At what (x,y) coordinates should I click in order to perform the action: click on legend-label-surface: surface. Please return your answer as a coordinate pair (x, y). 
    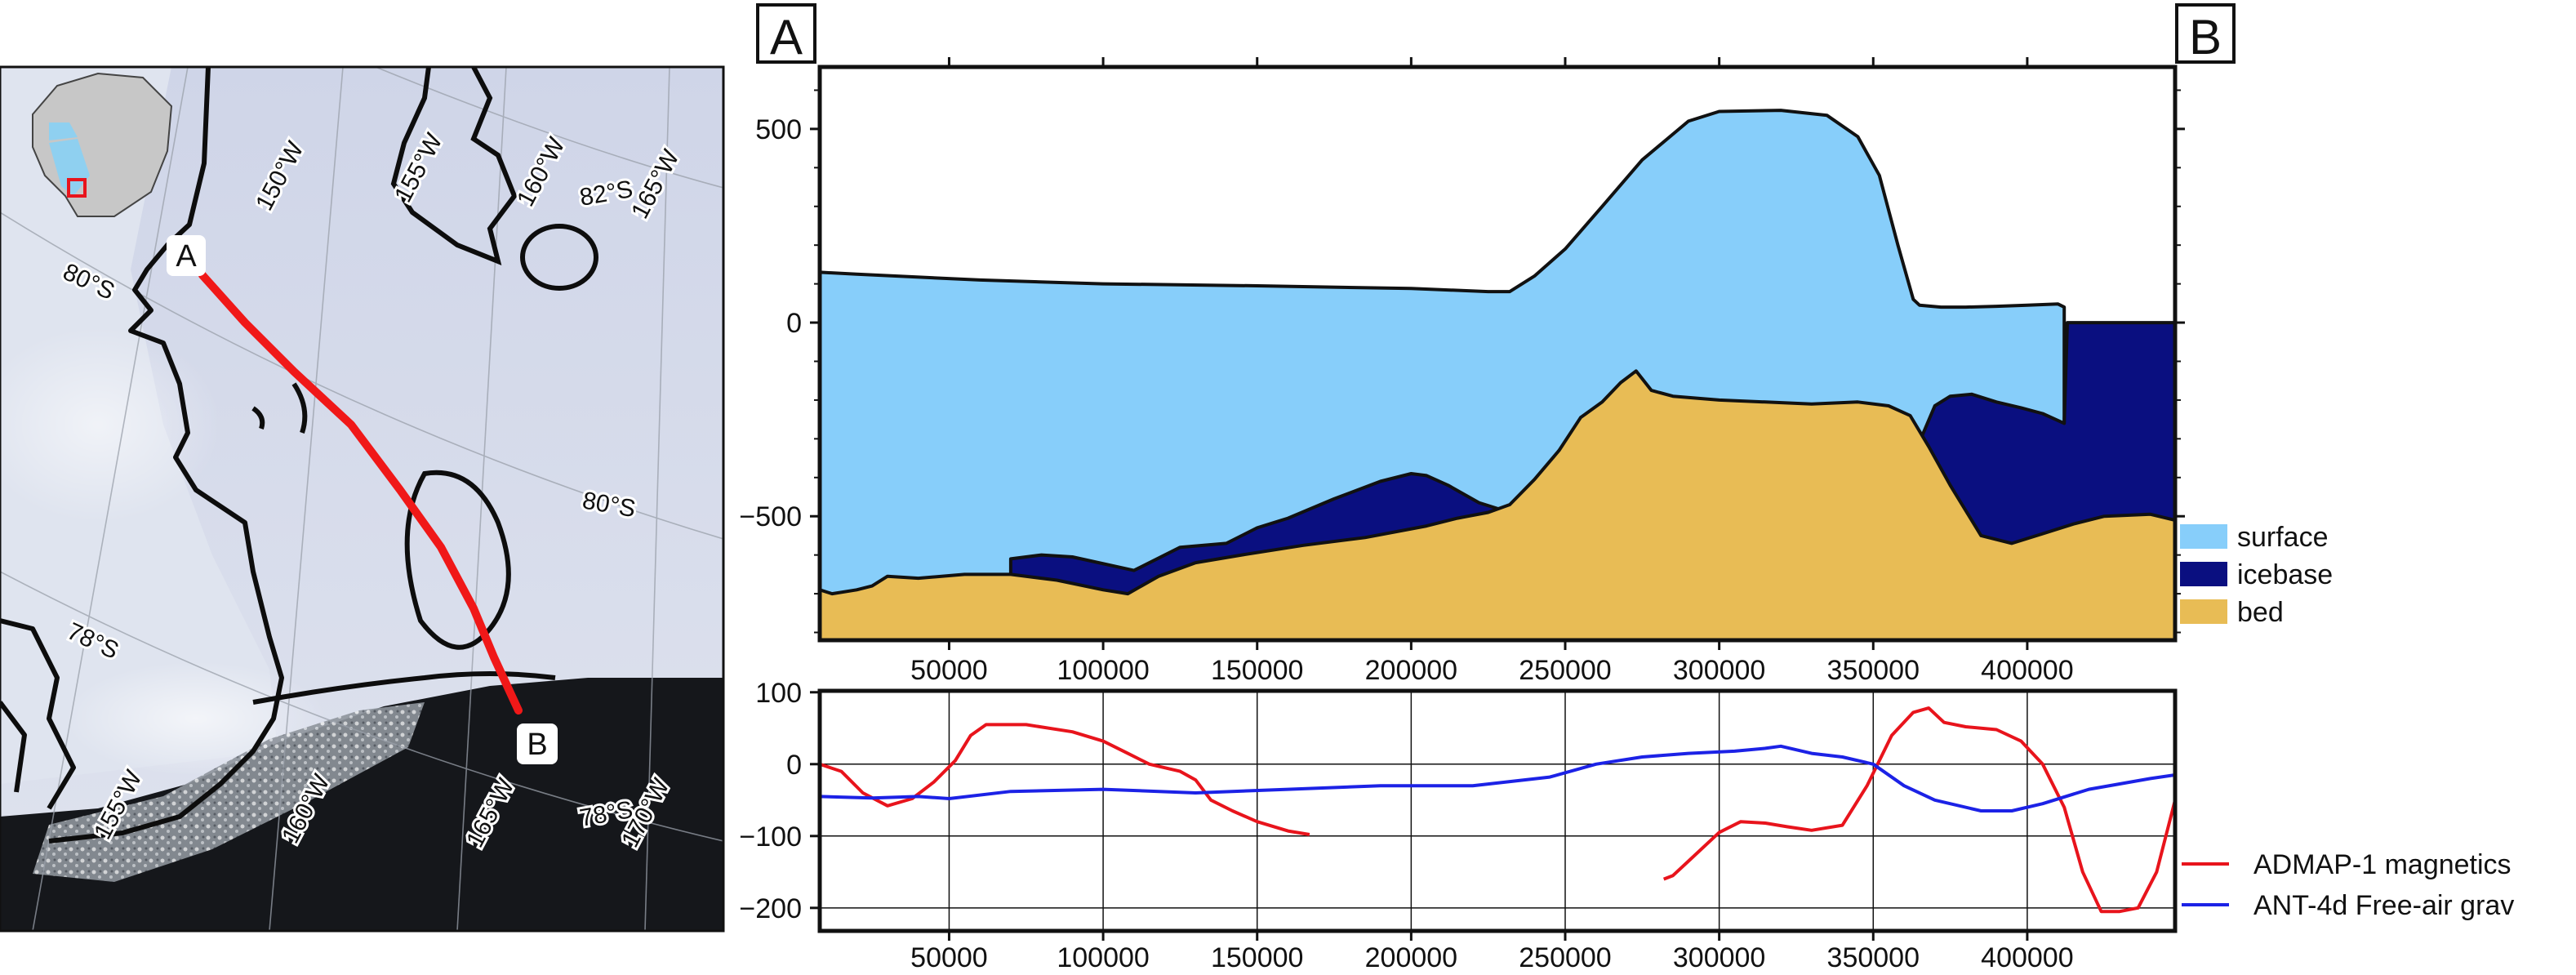
    Looking at the image, I should click on (2283, 538).